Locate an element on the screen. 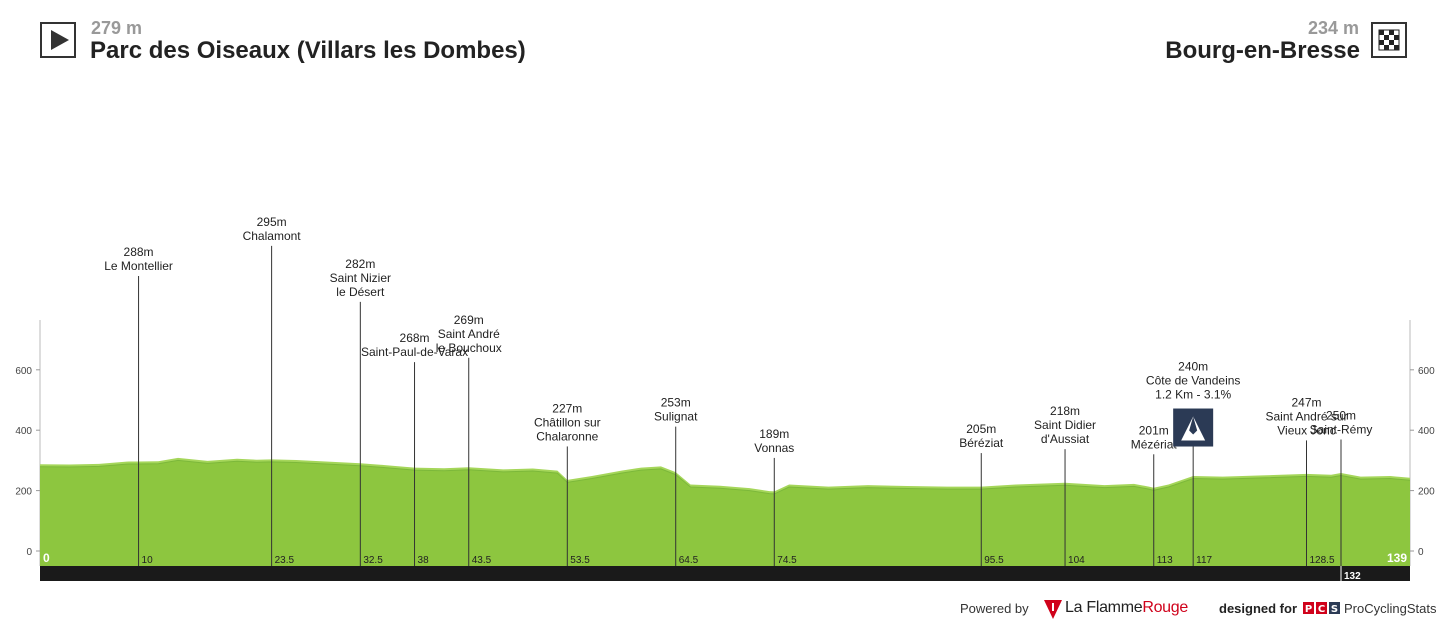  waypoint-name: Mézériat is located at coordinates (1154, 444).